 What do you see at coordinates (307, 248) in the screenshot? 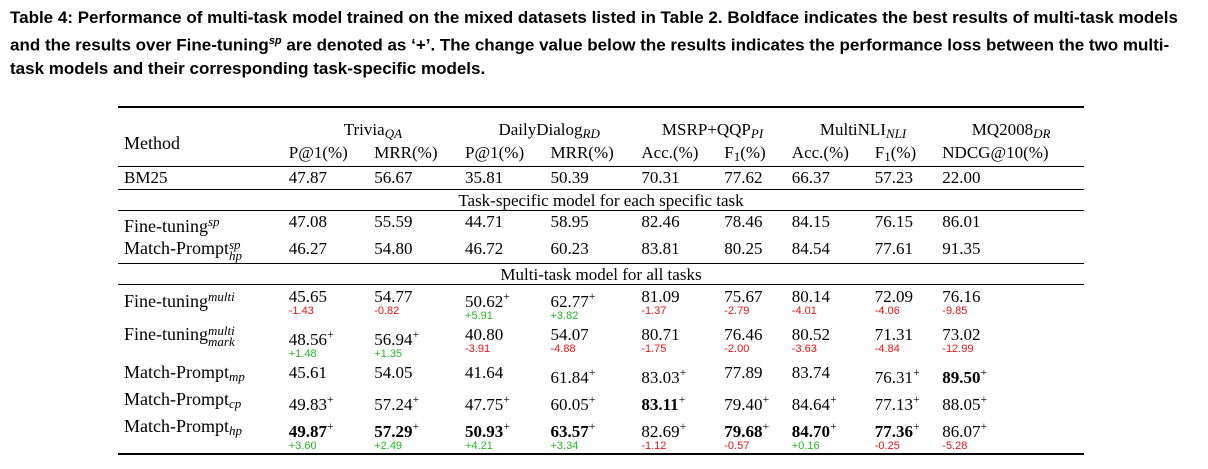
I see `table-cell: 46.27` at bounding box center [307, 248].